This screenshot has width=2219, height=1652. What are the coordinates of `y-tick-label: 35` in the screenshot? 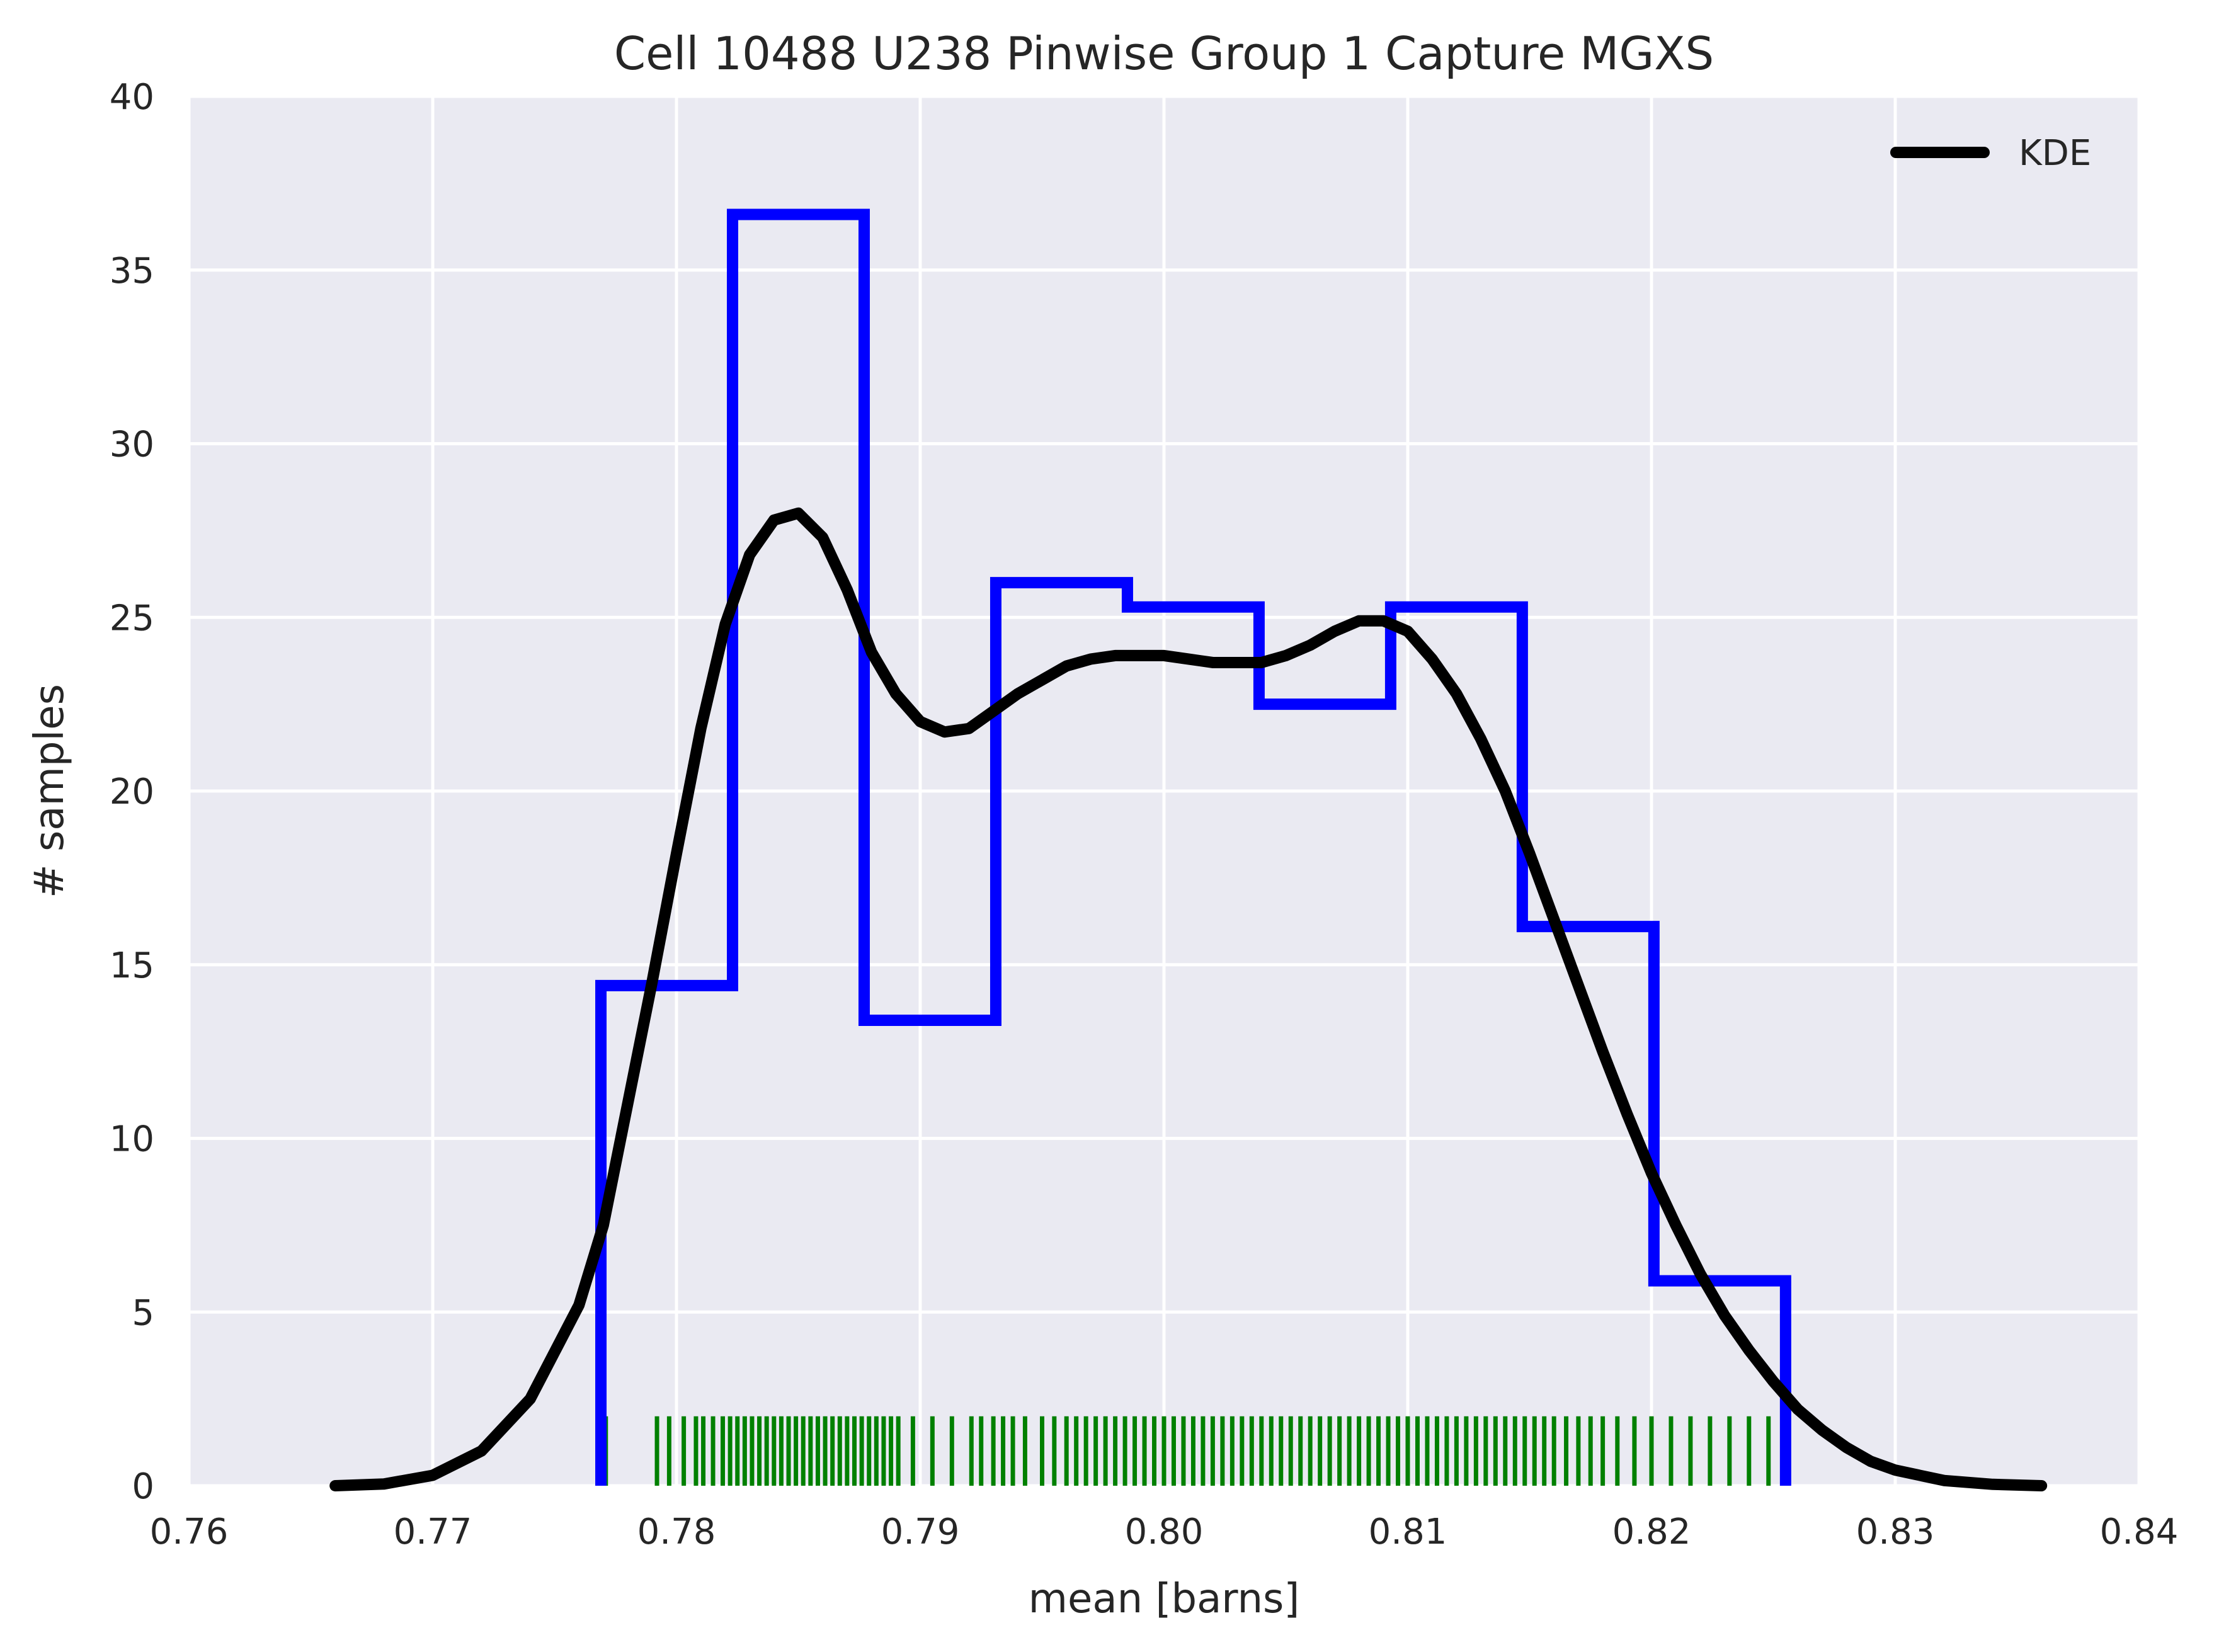 It's located at (132, 272).